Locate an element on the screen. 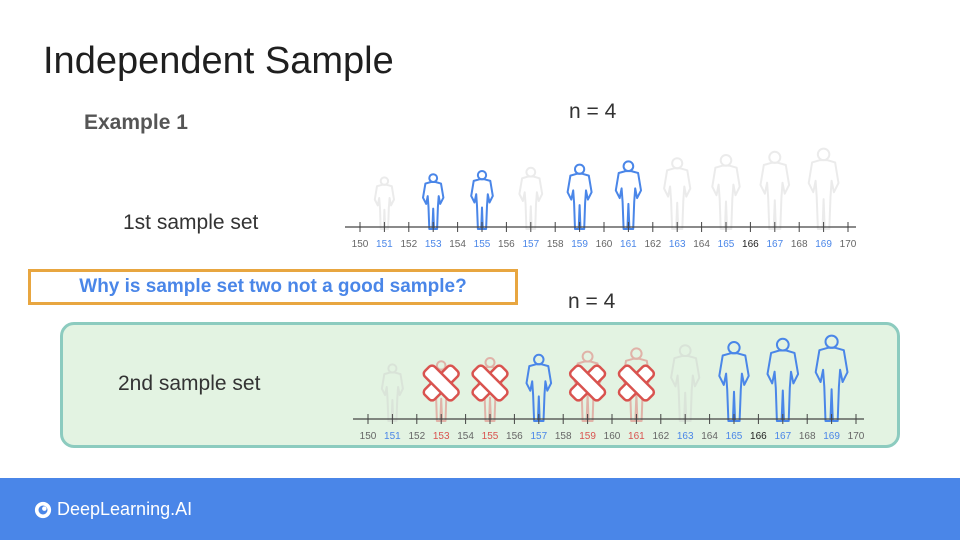 This screenshot has width=960, height=540. set1-n-label: n = 4 is located at coordinates (593, 111).